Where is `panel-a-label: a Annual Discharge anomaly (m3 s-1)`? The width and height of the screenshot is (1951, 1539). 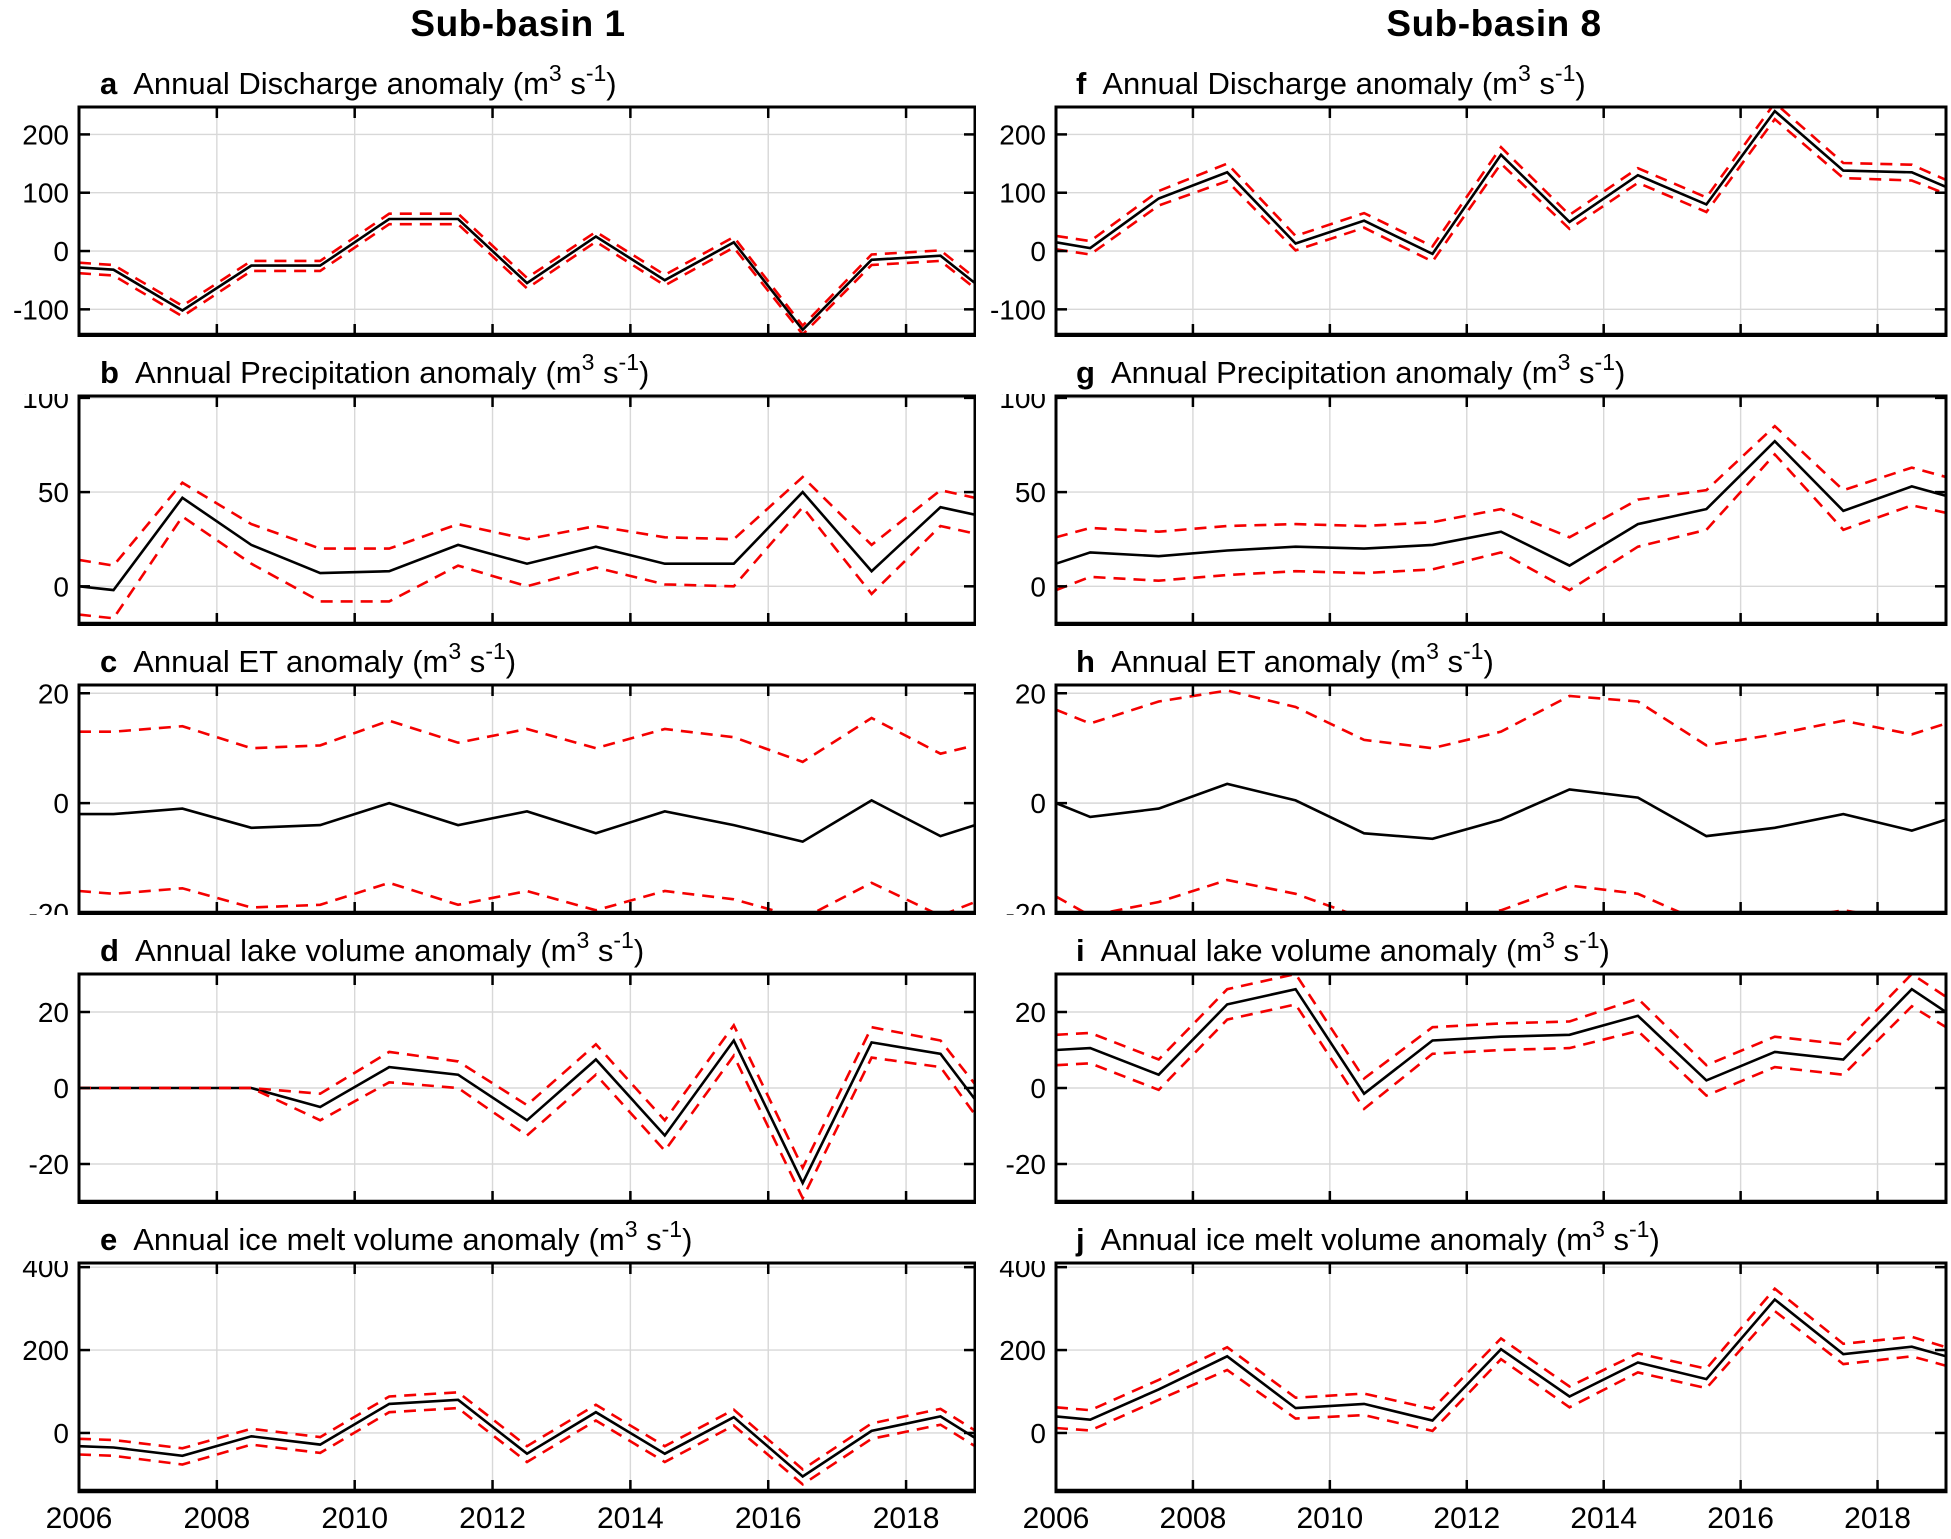 panel-a-label: a Annual Discharge anomaly (m3 s-1) is located at coordinates (488, 76).